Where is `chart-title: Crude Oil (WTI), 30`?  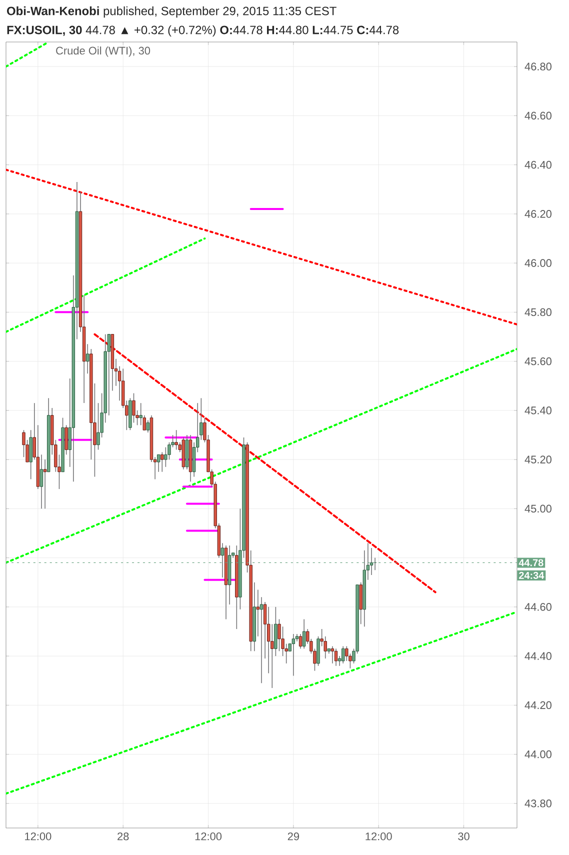 chart-title: Crude Oil (WTI), 30 is located at coordinates (103, 51).